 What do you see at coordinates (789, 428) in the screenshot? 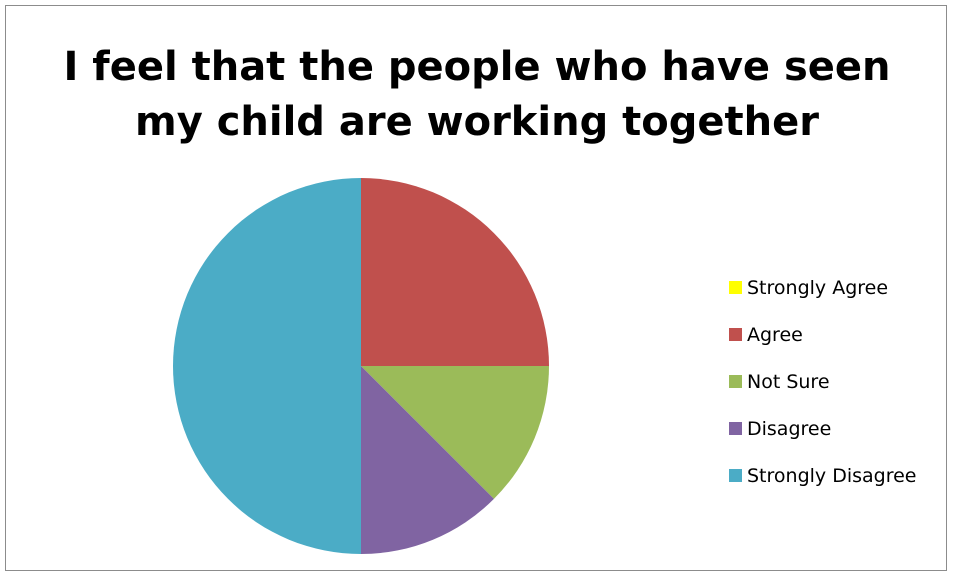
I see `legend-label: Disagree` at bounding box center [789, 428].